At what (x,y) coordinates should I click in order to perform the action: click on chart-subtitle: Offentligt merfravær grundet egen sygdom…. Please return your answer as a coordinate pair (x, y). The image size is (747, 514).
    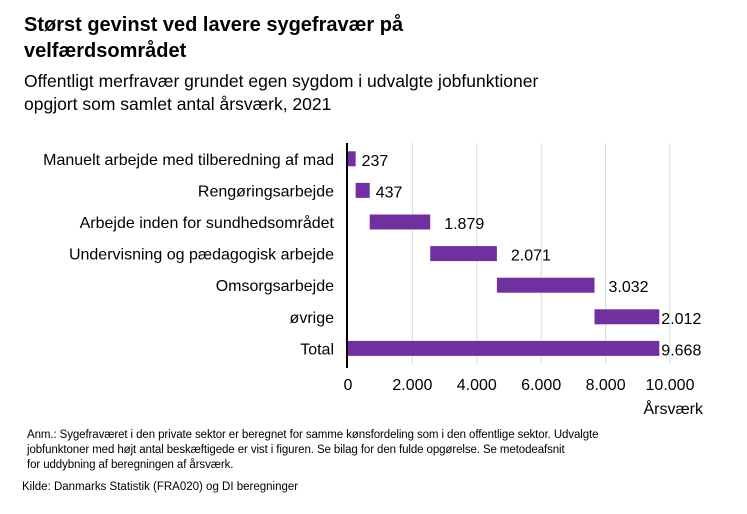
    Looking at the image, I should click on (374, 93).